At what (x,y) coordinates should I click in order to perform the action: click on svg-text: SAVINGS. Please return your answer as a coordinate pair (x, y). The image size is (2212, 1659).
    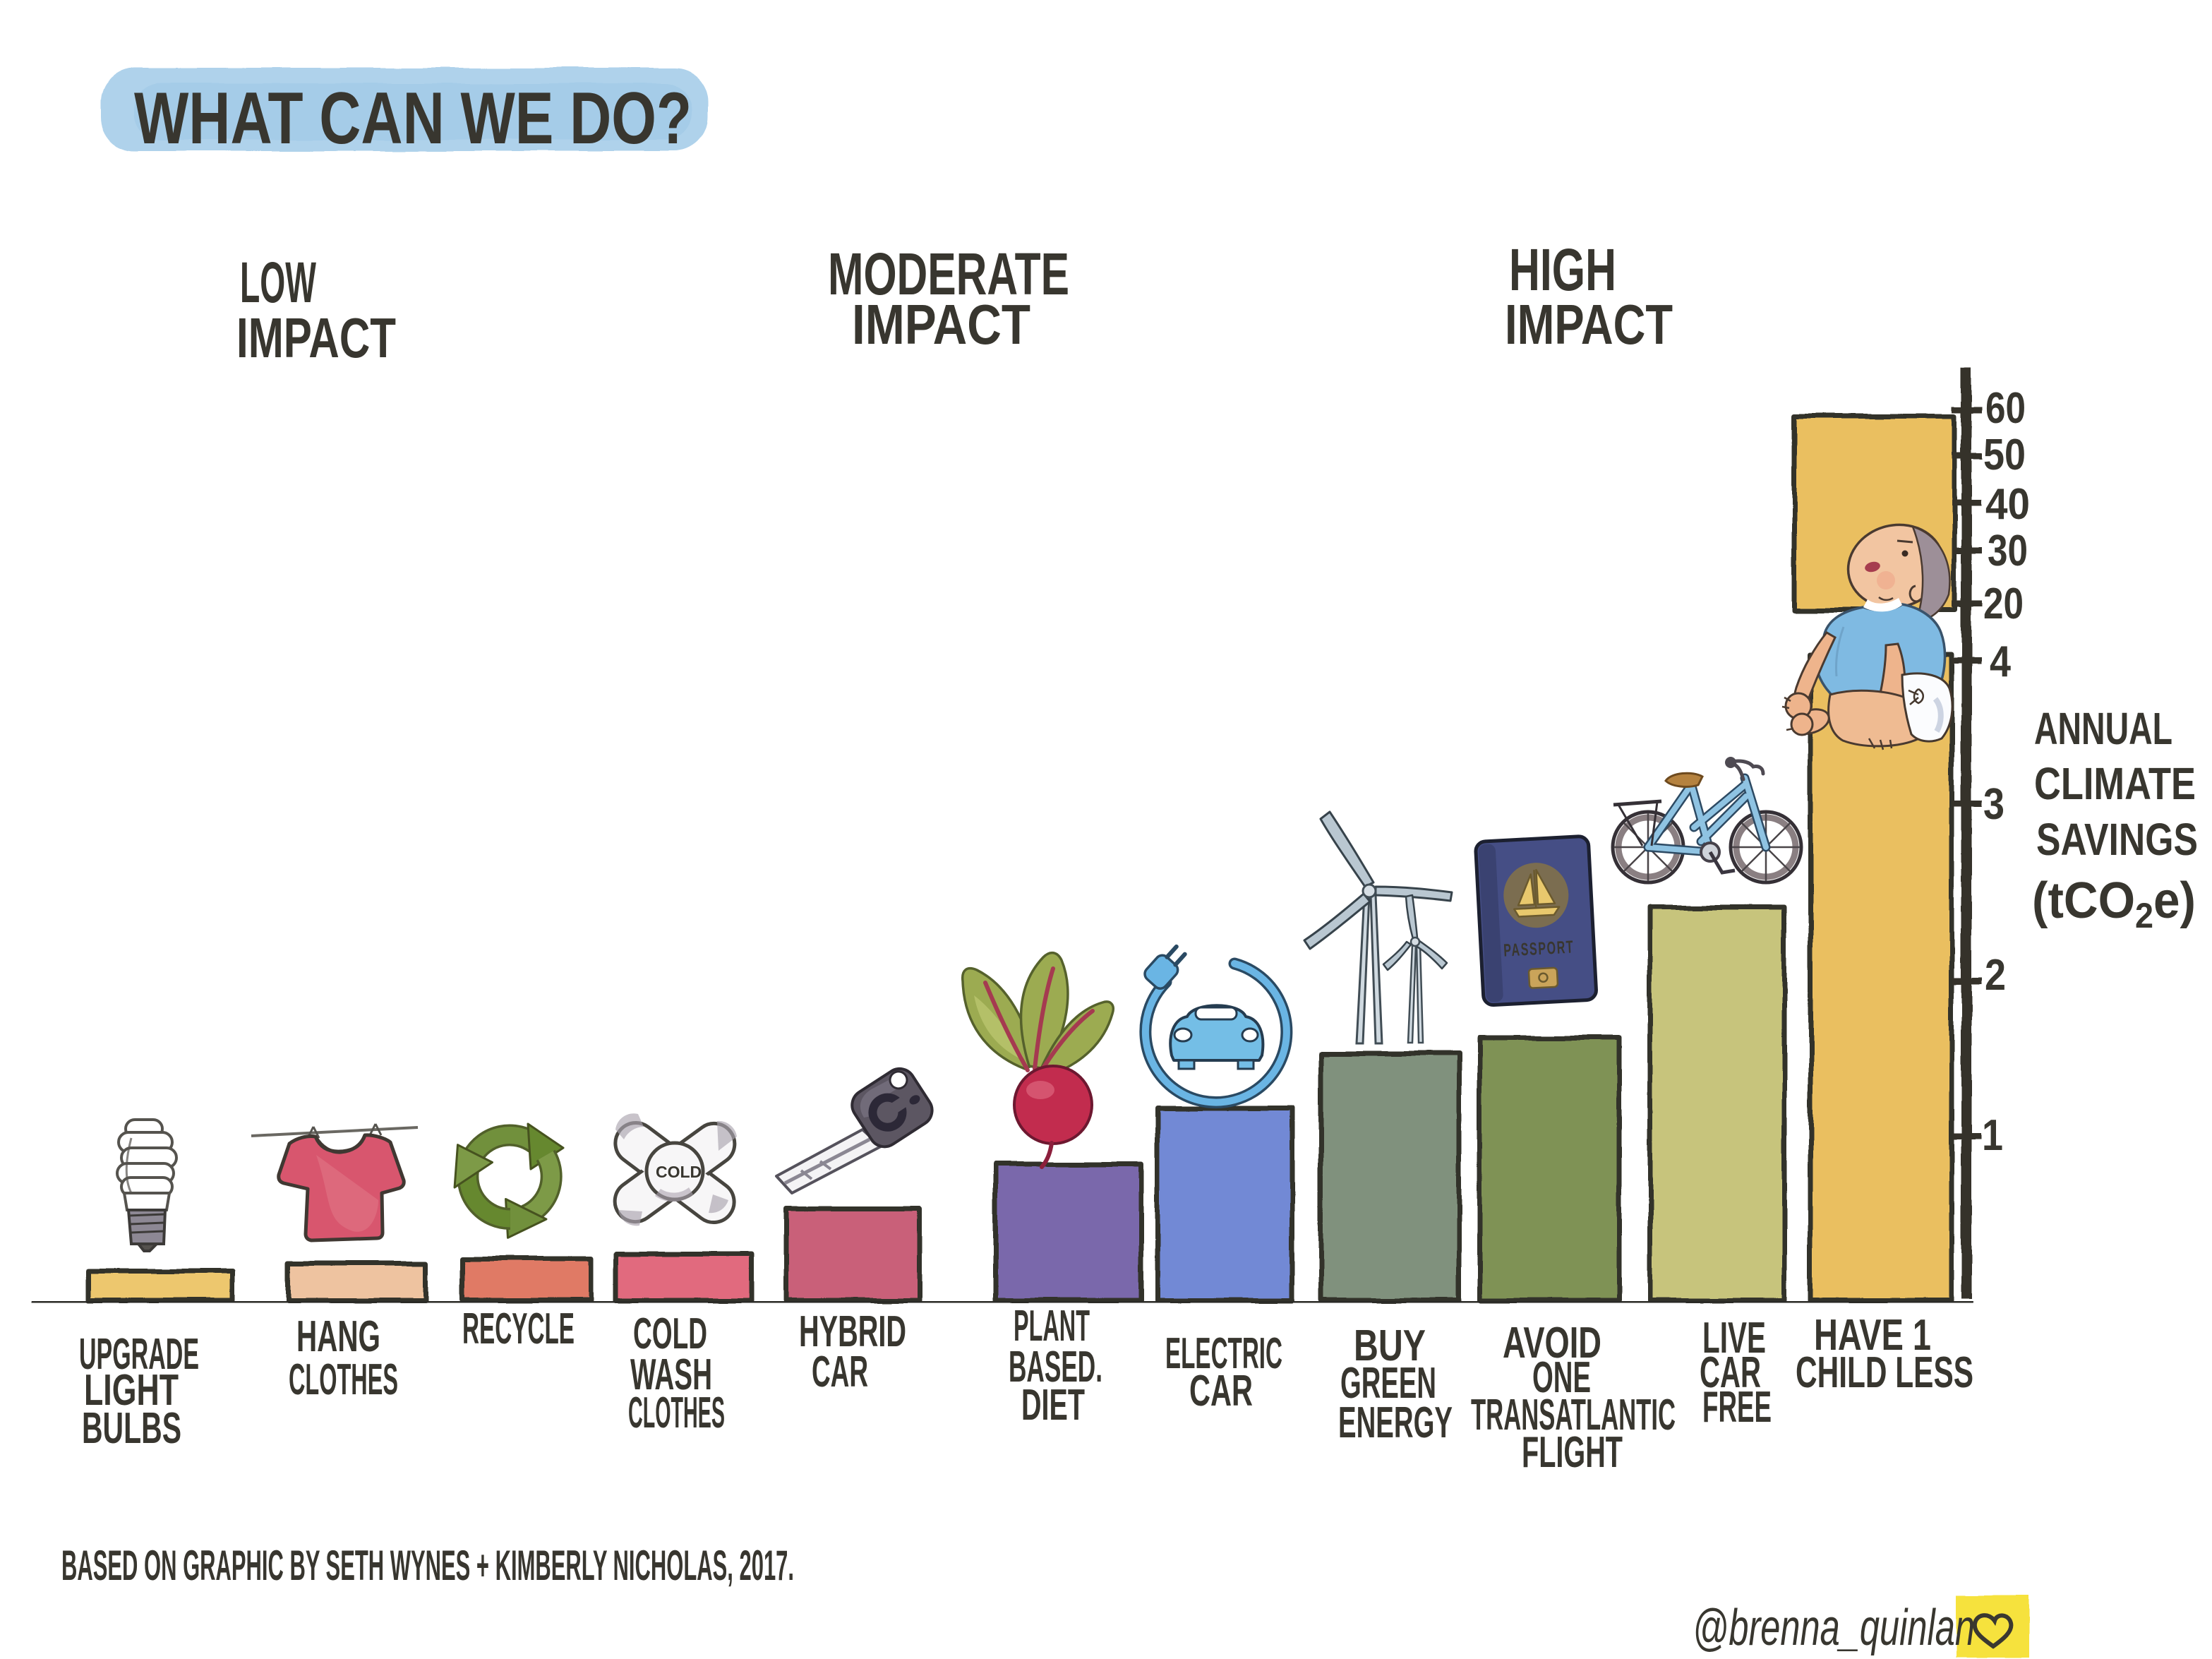
    Looking at the image, I should click on (2117, 840).